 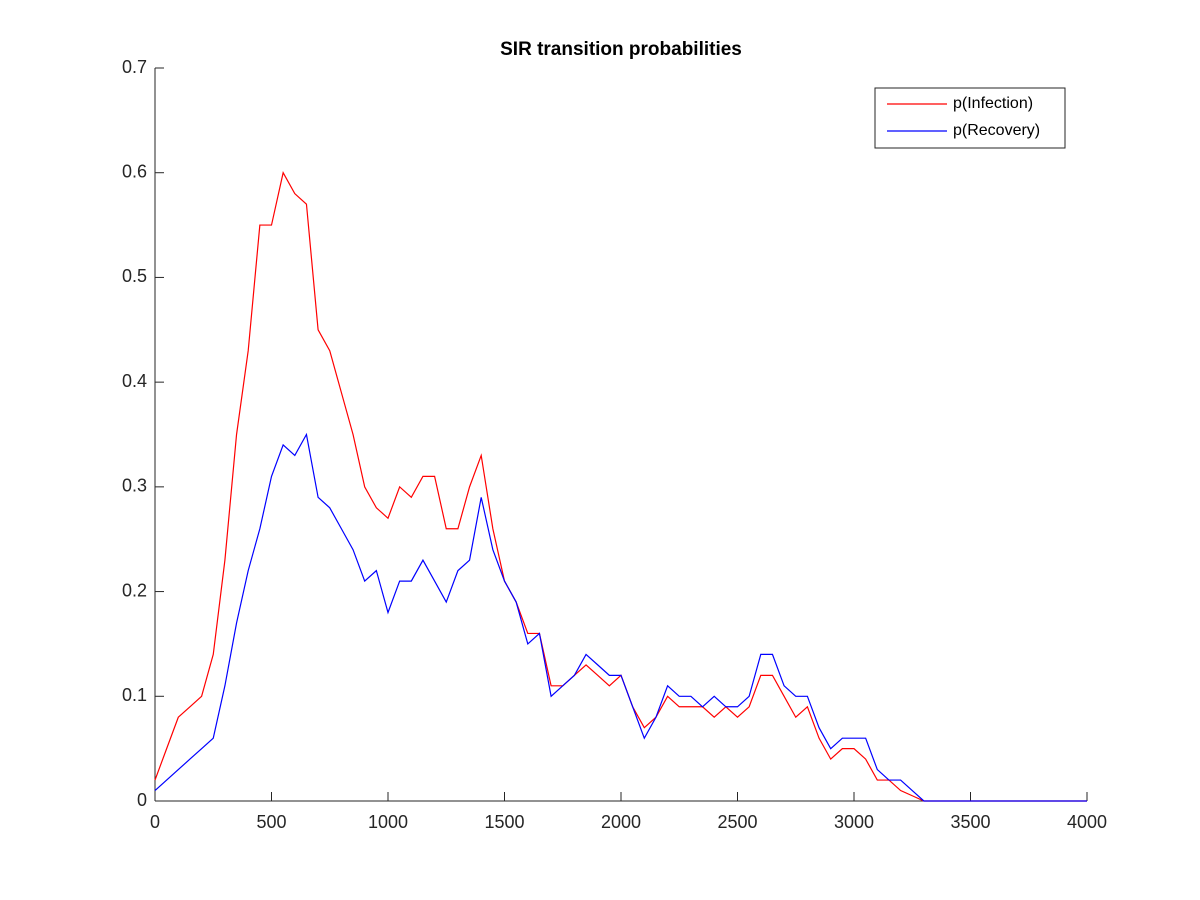 I want to click on x-tick-label: 4000, so click(x=1087, y=822).